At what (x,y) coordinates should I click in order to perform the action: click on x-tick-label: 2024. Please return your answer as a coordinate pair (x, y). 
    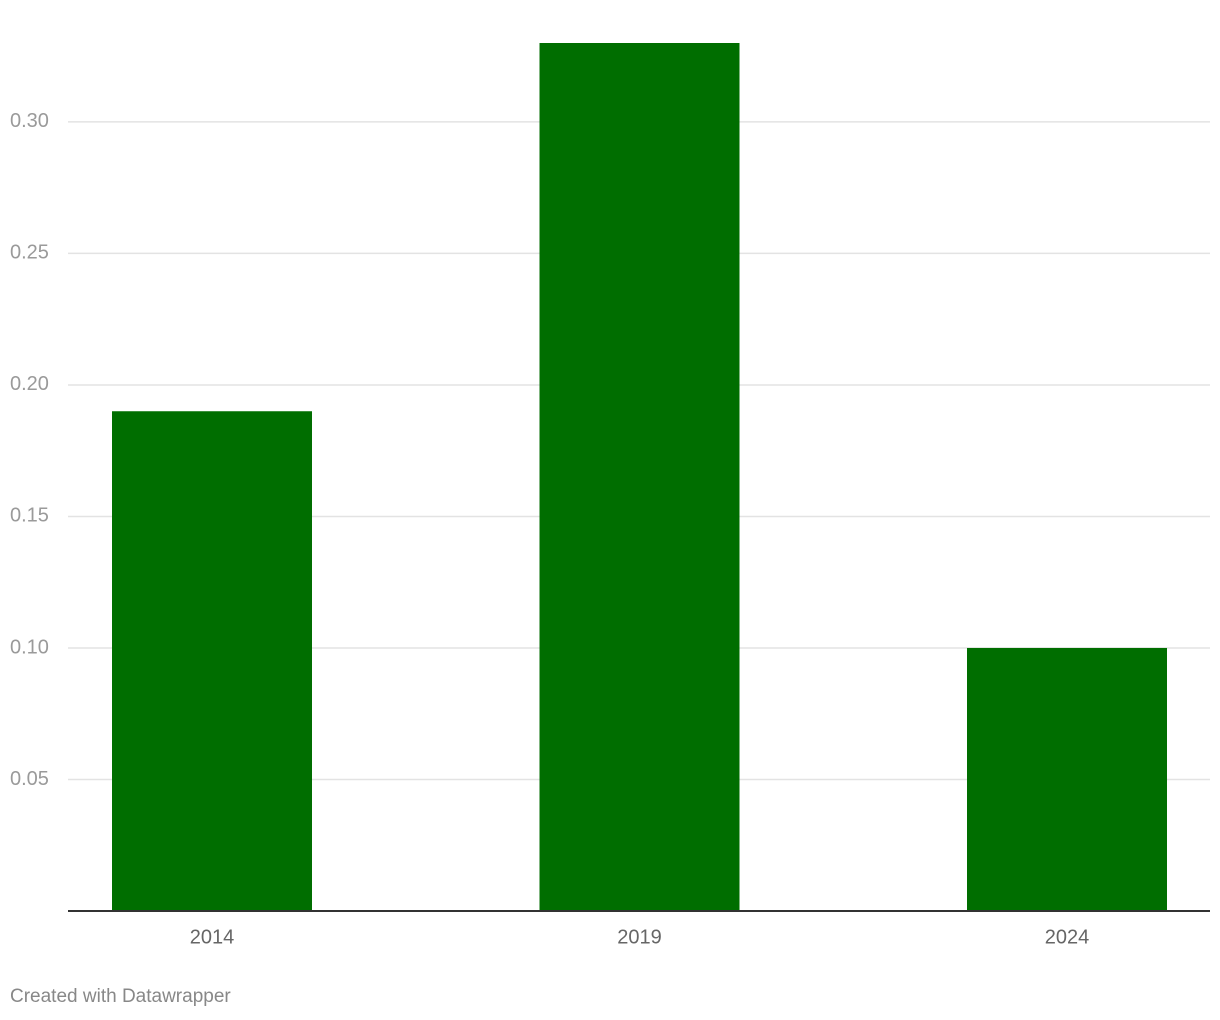
    Looking at the image, I should click on (1067, 937).